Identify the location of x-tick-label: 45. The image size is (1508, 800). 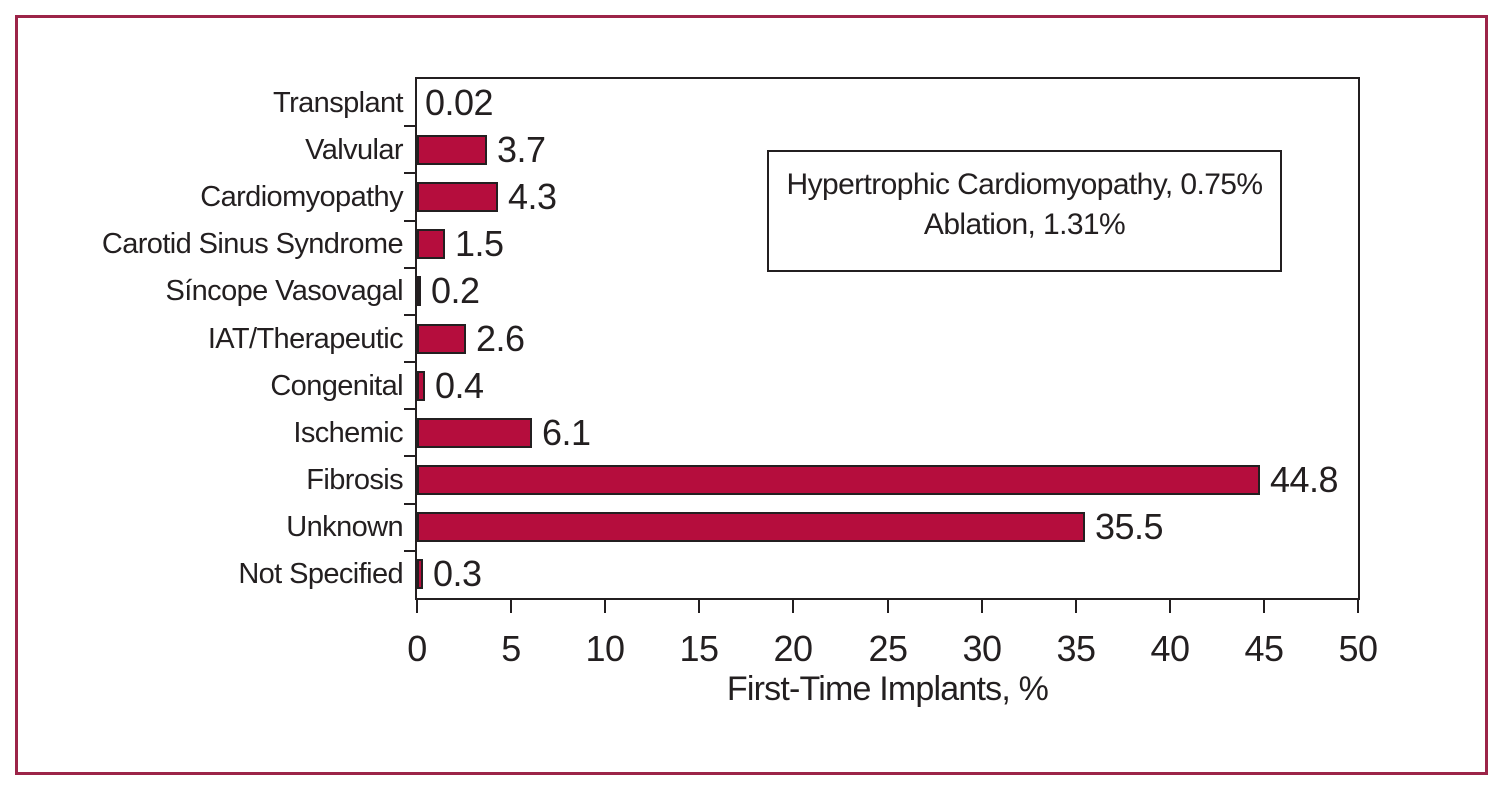
(1264, 648).